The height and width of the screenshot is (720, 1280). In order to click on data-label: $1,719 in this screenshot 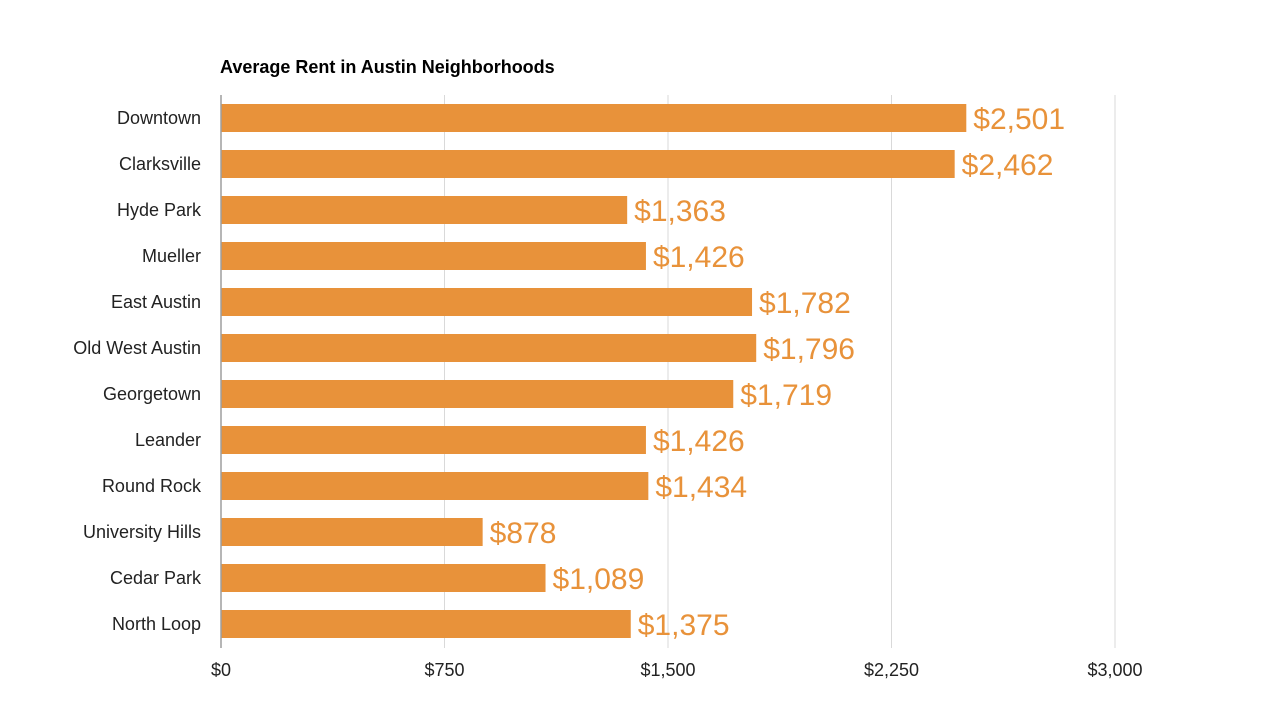, I will do `click(786, 395)`.